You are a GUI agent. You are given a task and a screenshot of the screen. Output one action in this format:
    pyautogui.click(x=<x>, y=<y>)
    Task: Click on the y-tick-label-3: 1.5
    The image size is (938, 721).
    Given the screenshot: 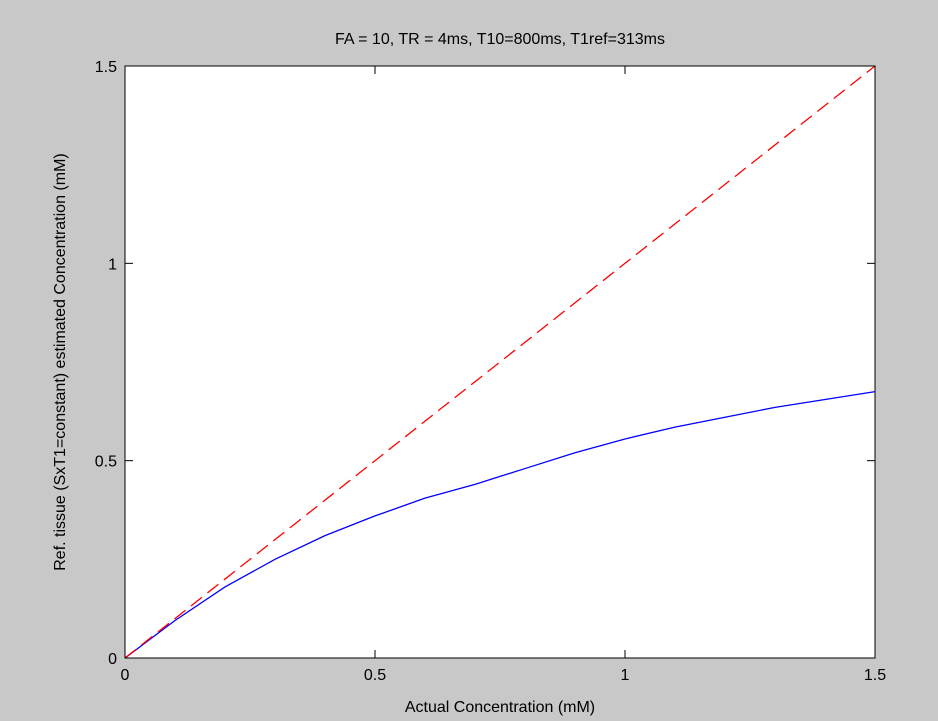 What is the action you would take?
    pyautogui.click(x=106, y=67)
    